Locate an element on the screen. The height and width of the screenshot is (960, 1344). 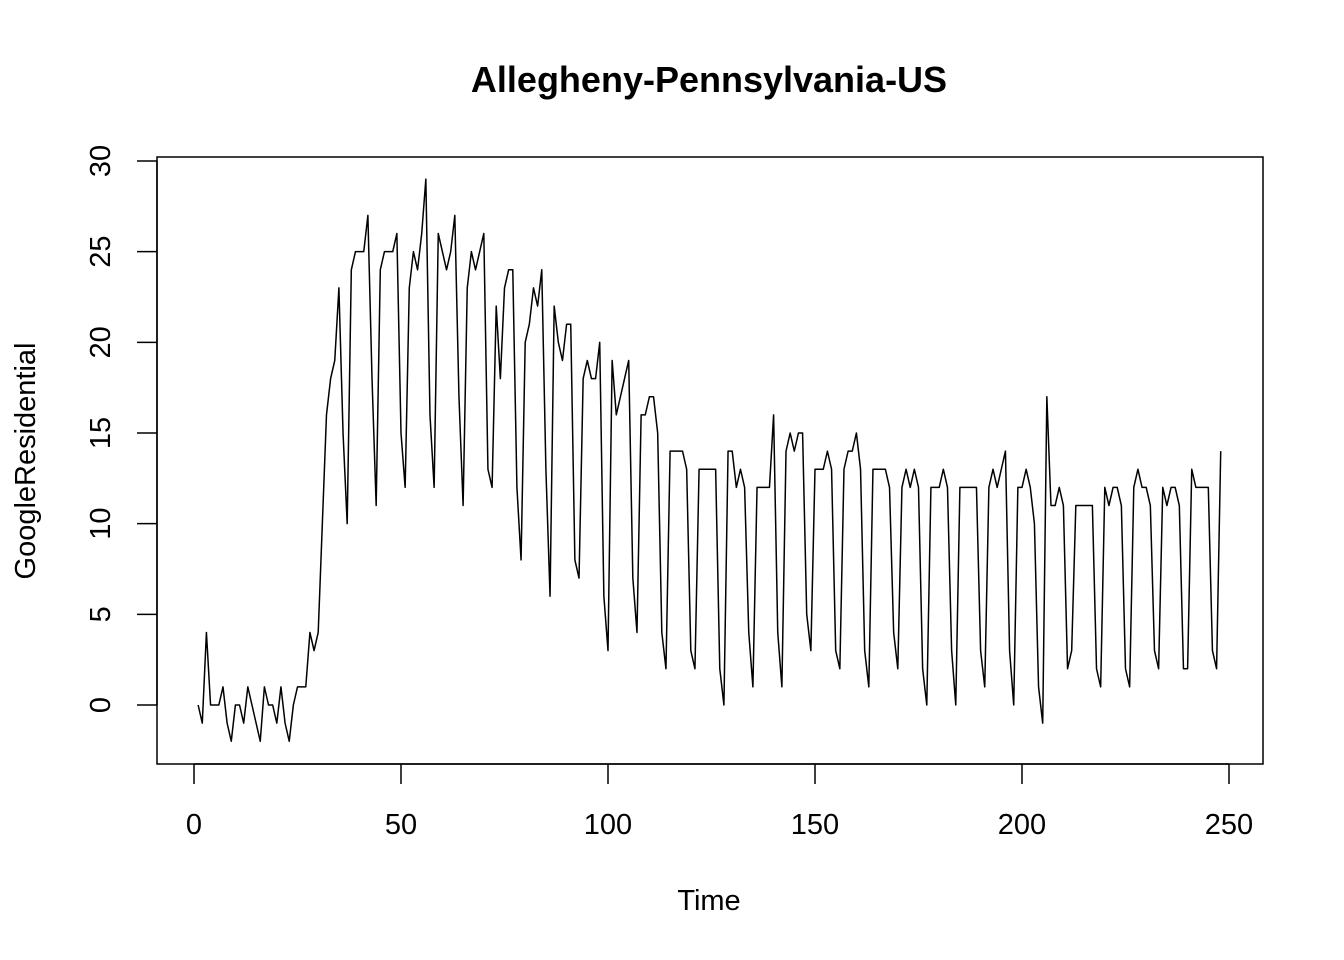
x-tick-label: 200 is located at coordinates (1022, 825).